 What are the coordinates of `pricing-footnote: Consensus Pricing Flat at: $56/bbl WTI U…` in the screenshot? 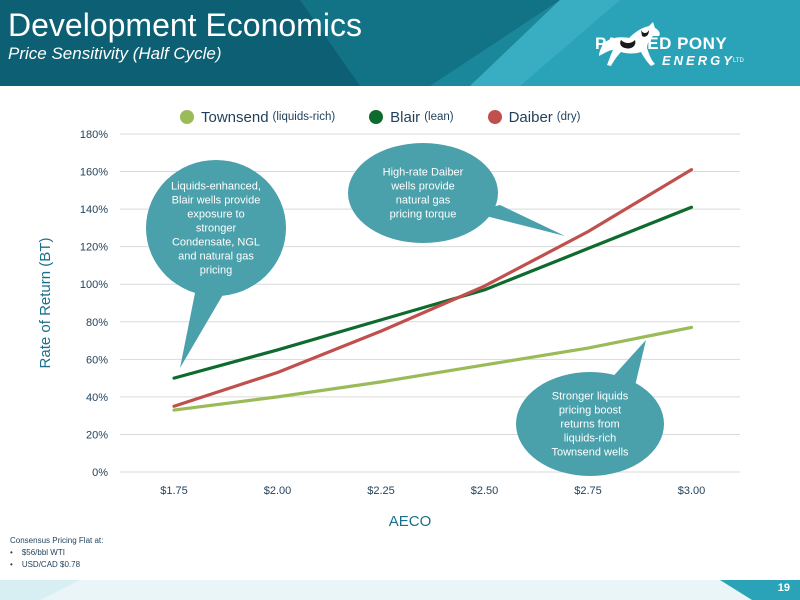 It's located at (56, 553).